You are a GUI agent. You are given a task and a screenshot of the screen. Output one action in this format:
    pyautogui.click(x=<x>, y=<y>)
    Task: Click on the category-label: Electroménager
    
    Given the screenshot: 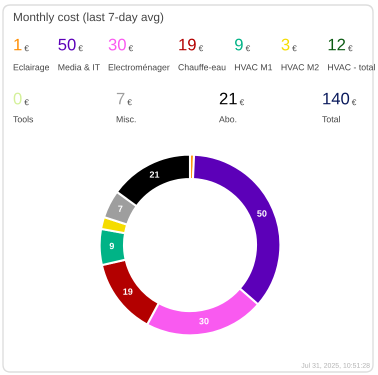 What is the action you would take?
    pyautogui.click(x=139, y=68)
    